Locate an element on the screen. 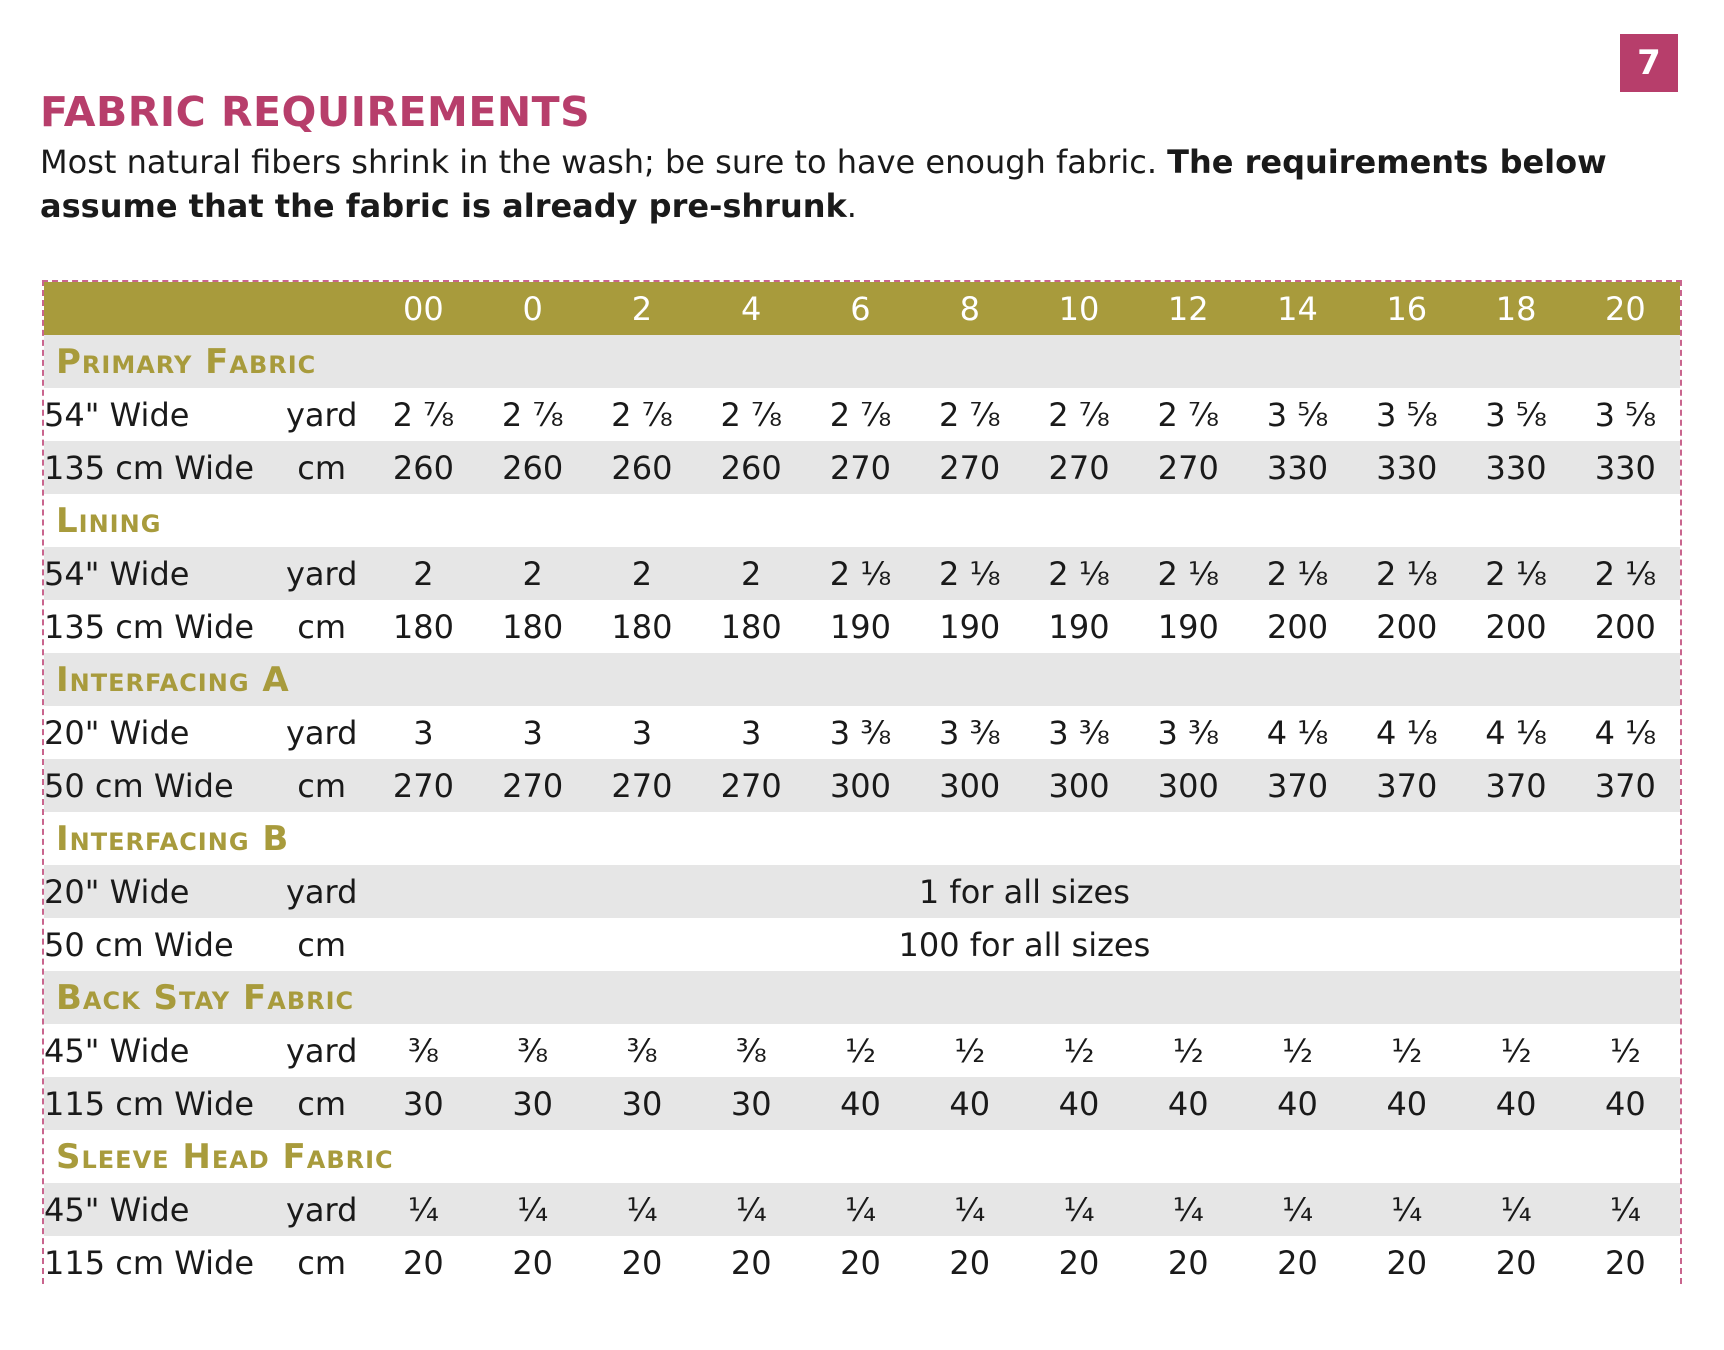  section-row: Interfacing B is located at coordinates (862, 838).